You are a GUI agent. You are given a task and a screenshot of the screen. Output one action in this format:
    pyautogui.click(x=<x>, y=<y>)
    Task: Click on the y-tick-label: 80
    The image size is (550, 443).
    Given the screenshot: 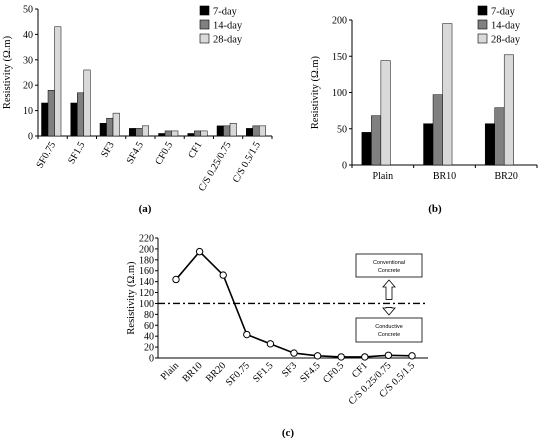 What is the action you would take?
    pyautogui.click(x=149, y=315)
    